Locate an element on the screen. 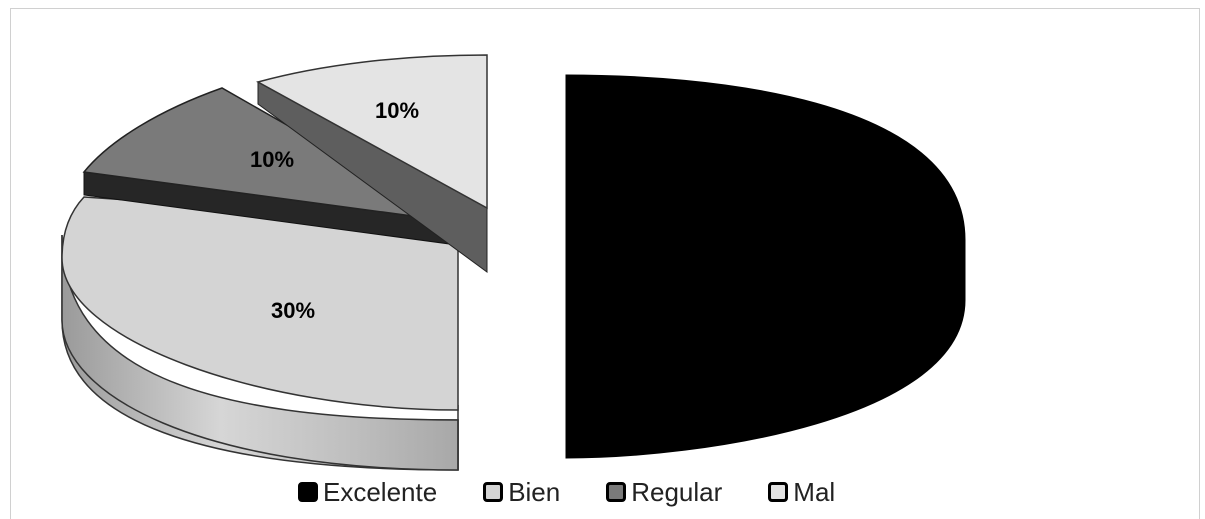  data-label-regular: 10% is located at coordinates (272, 159).